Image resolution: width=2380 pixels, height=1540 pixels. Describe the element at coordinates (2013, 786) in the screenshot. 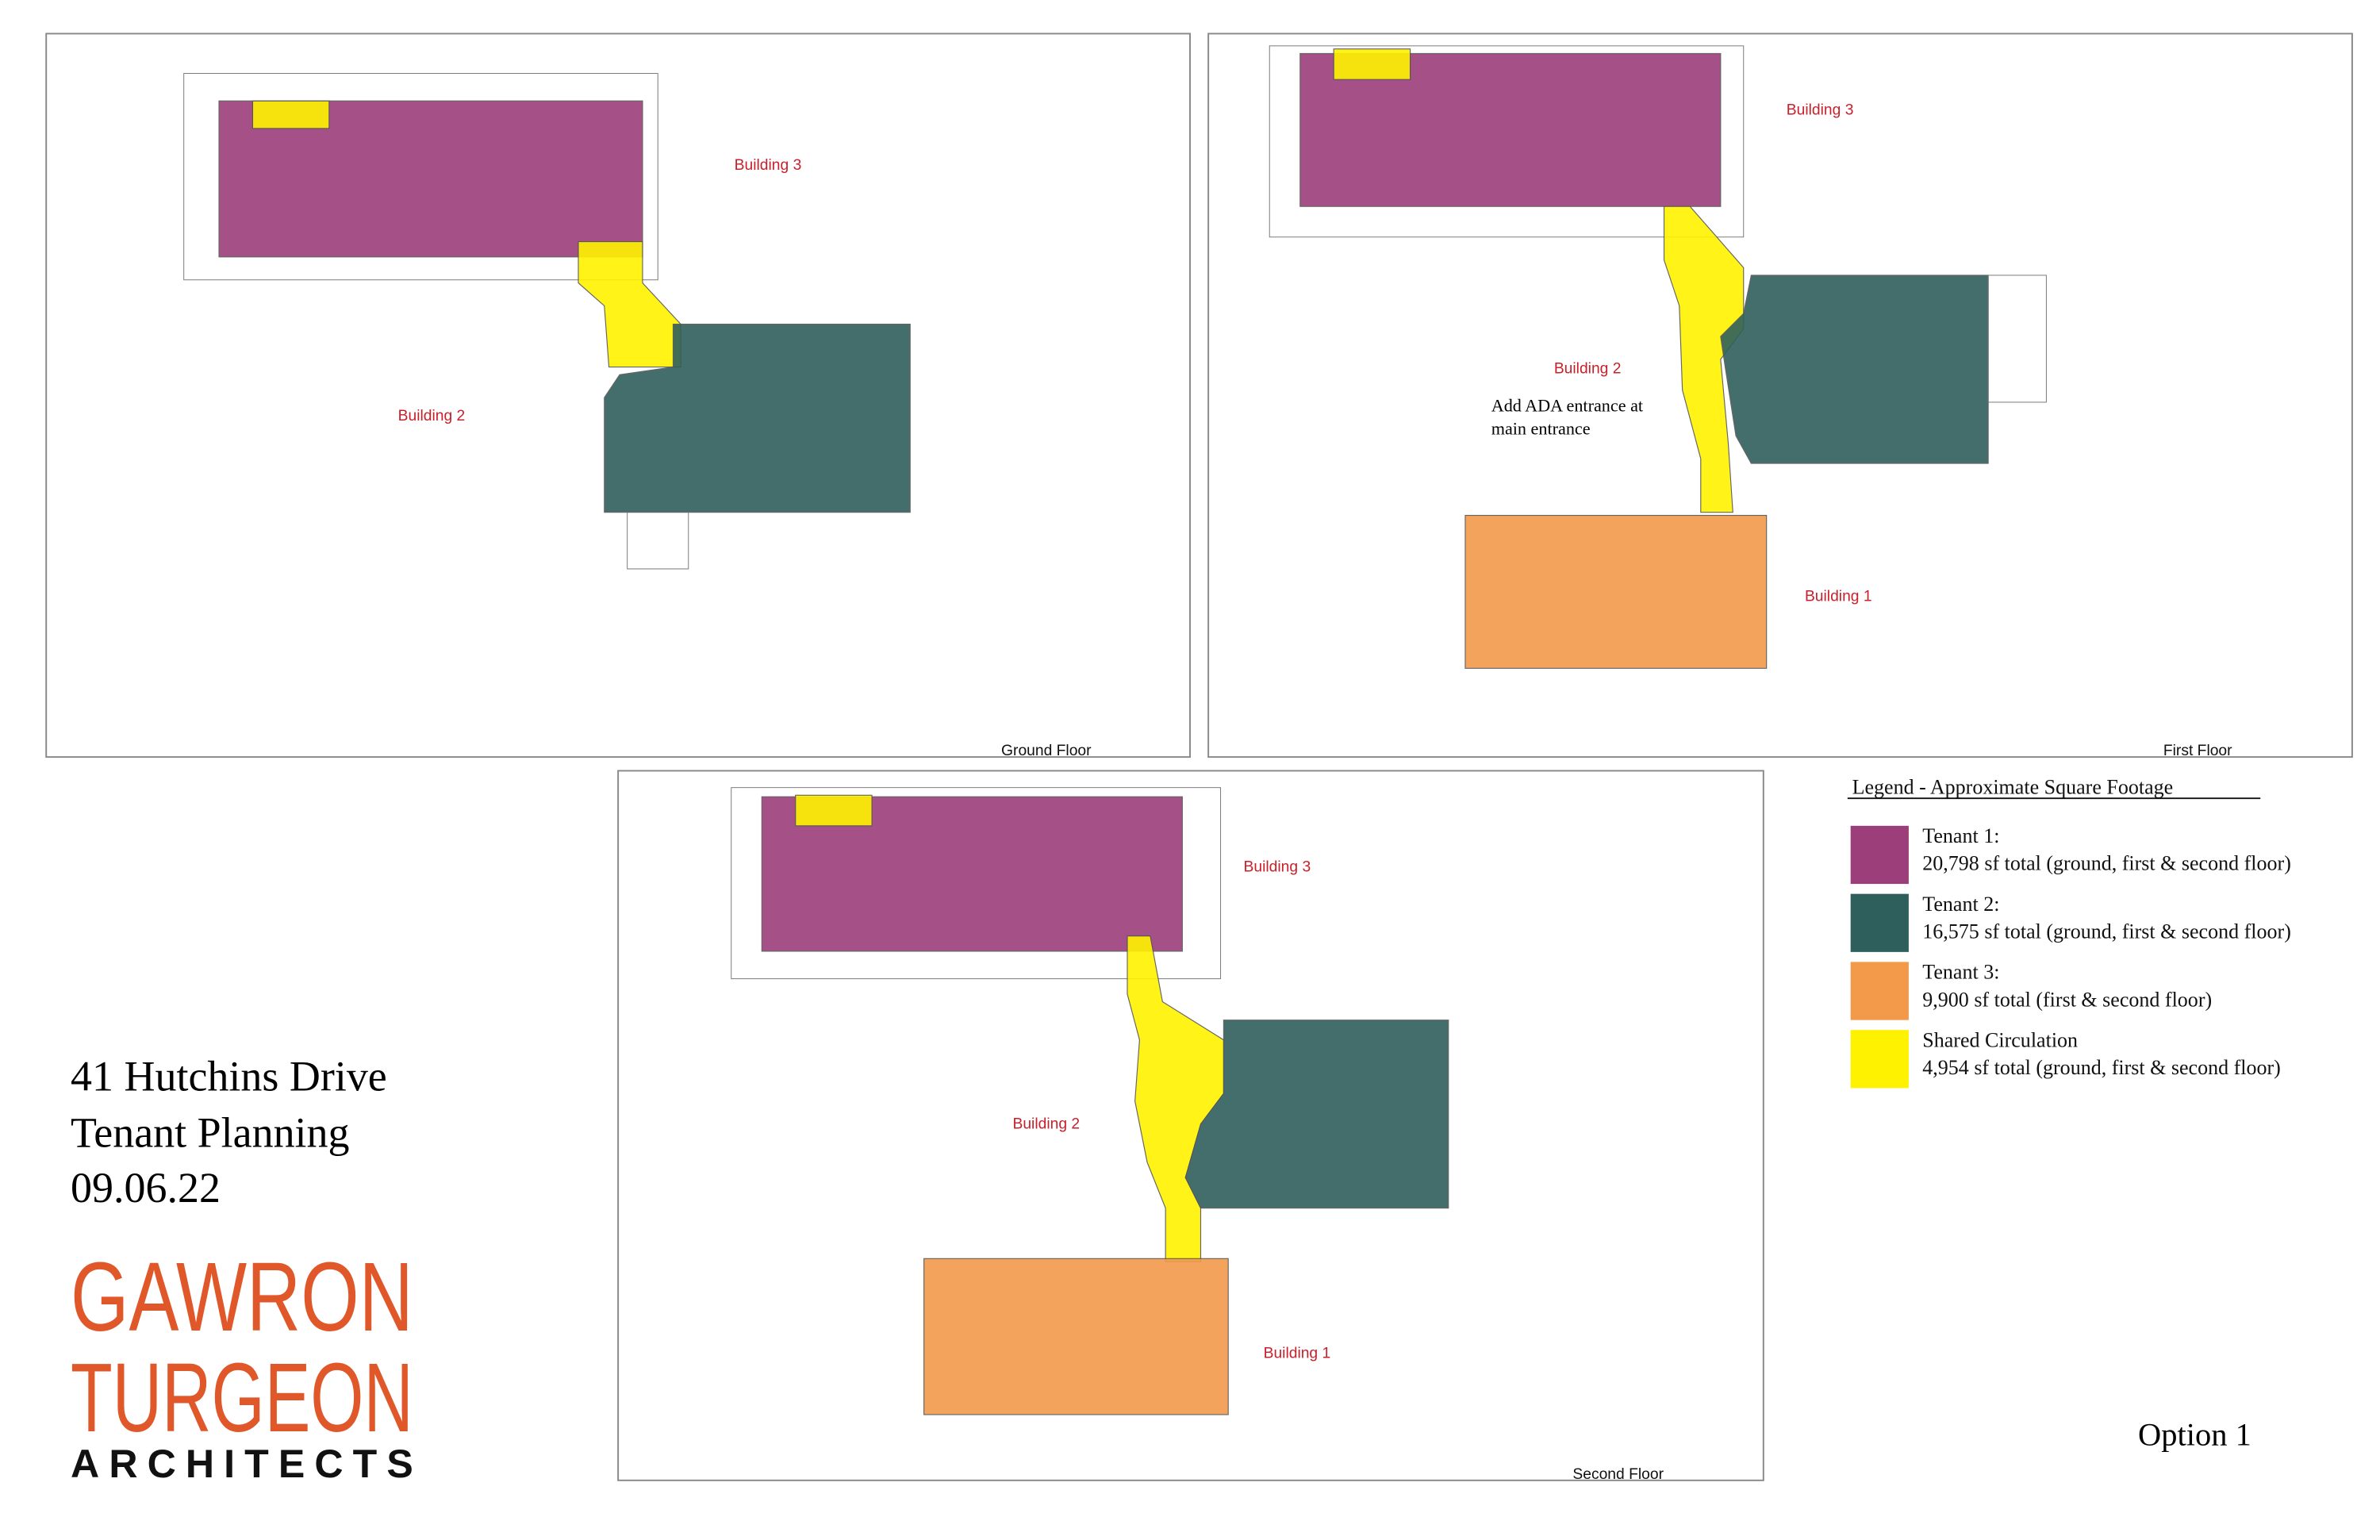

I see `legend-title: Legend - Approximate Square Footage` at that location.